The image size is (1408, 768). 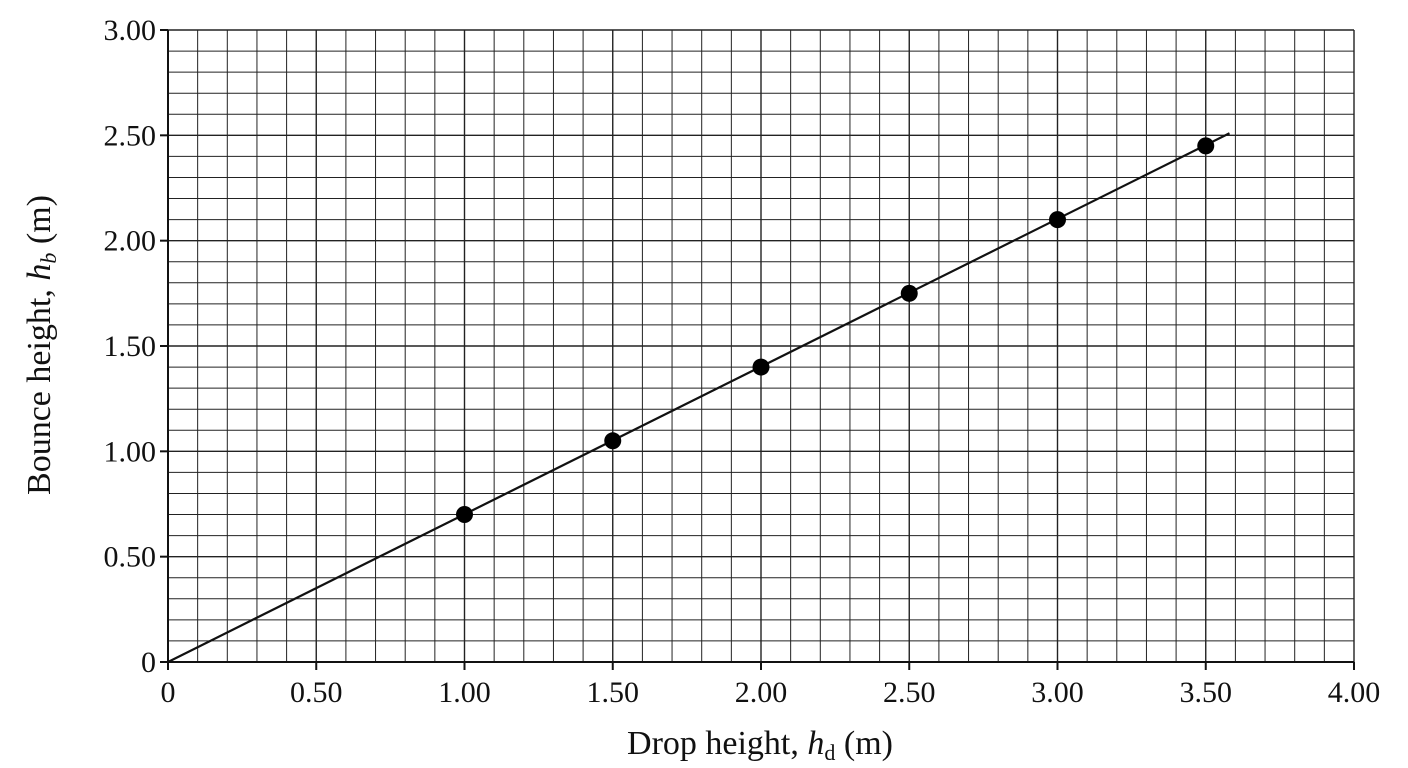 I want to click on x-tick-label: 3.00, so click(x=1057, y=692).